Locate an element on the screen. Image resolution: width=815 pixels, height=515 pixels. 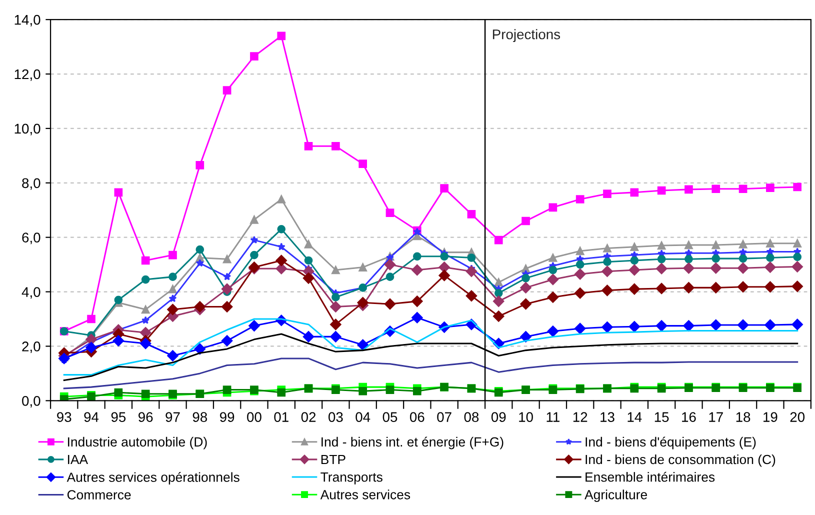
legend-label: Ensemble intérimaires is located at coordinates (650, 477).